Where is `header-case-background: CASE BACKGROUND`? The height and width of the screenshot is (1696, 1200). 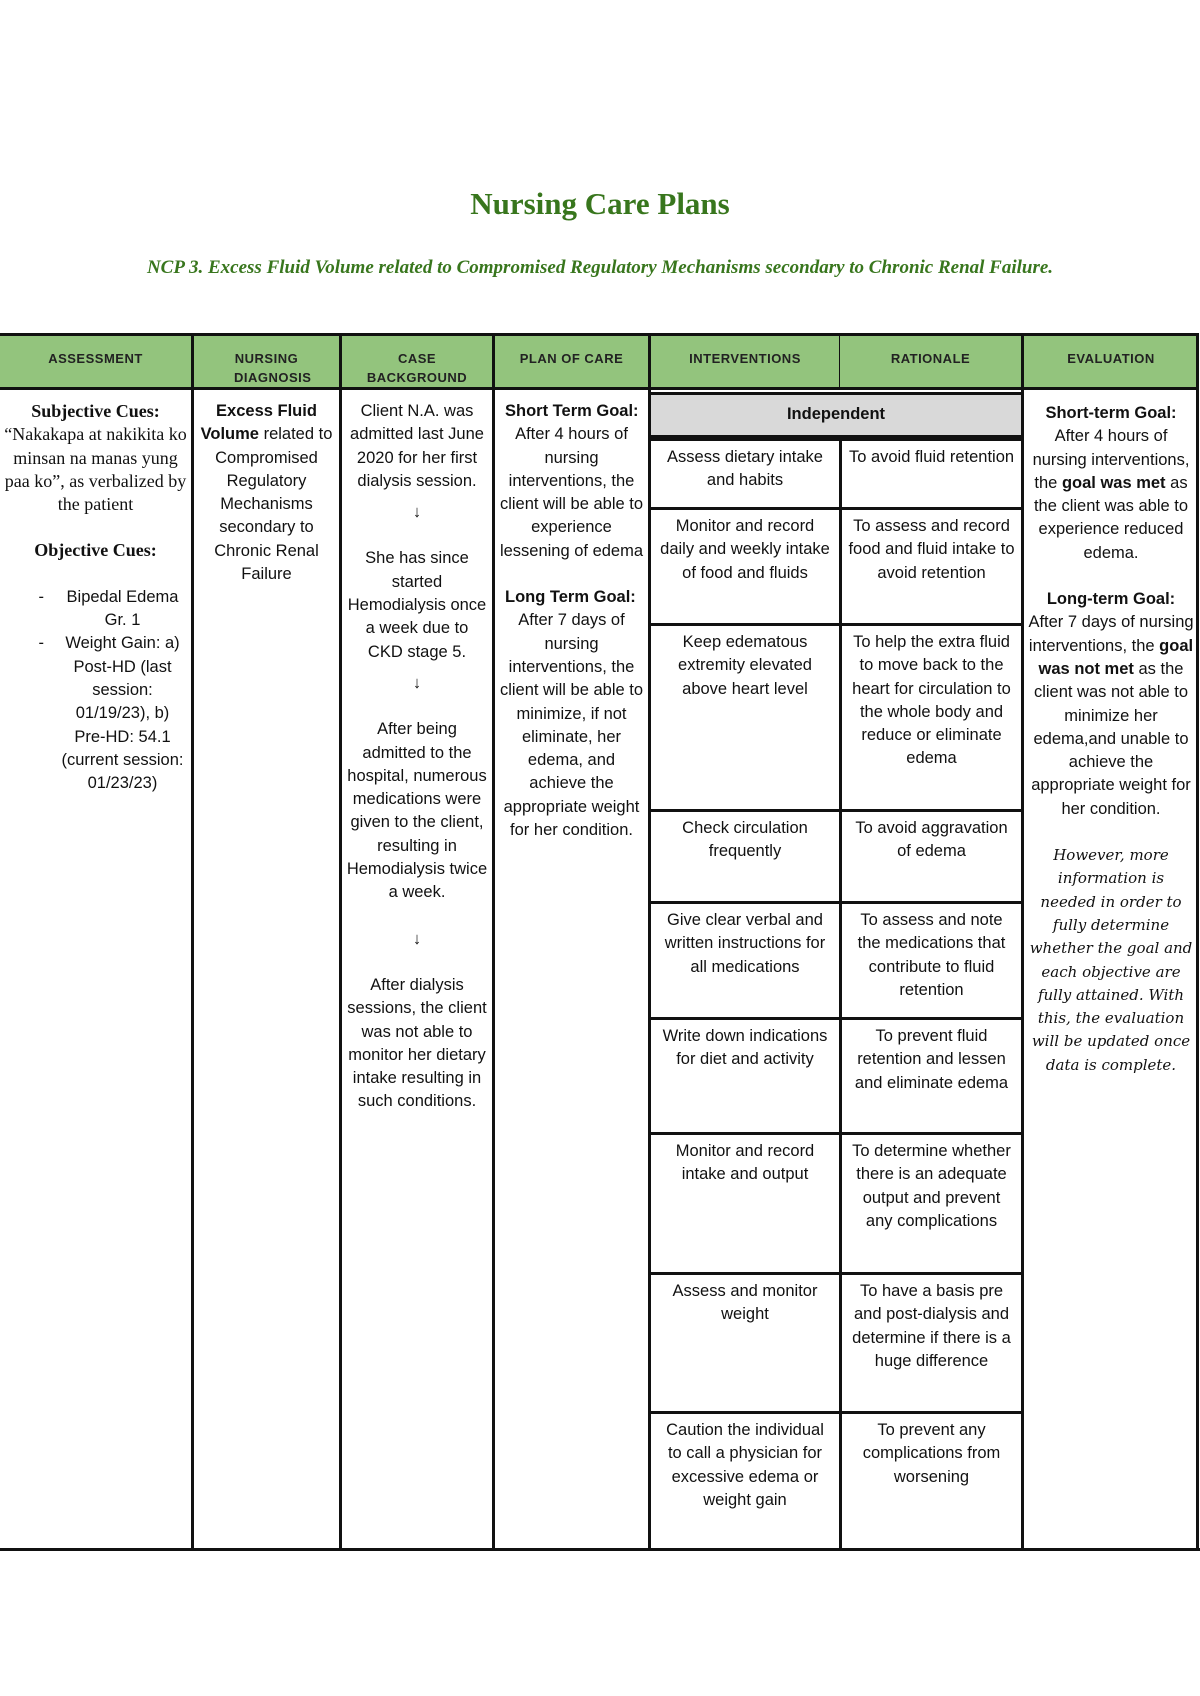
header-case-background: CASE BACKGROUND is located at coordinates (415, 361).